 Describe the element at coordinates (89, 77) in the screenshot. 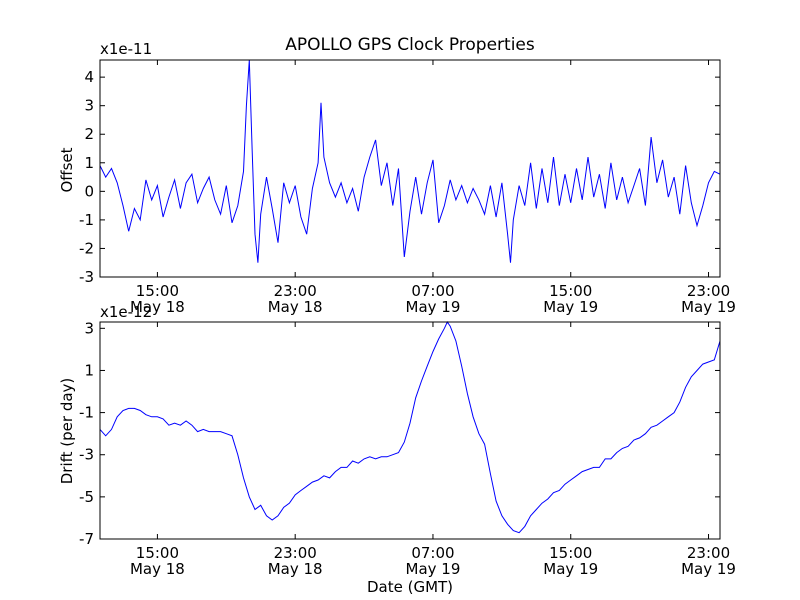

I see `offset-ytick-label: 4` at that location.